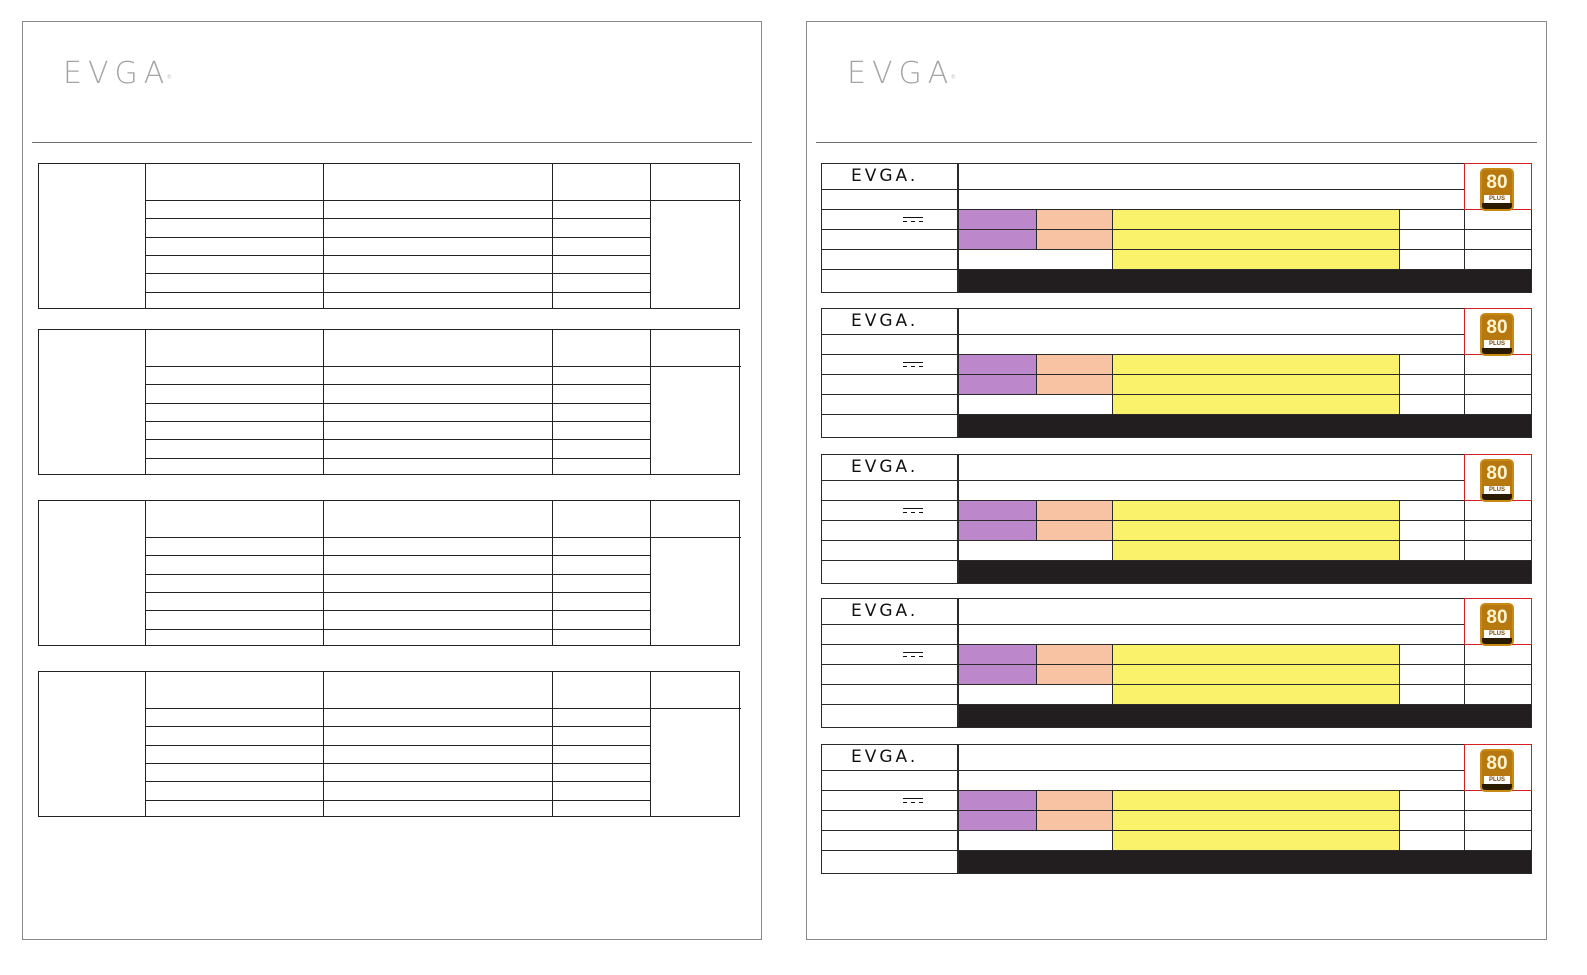  What do you see at coordinates (1176, 142) in the screenshot?
I see `header-divider` at bounding box center [1176, 142].